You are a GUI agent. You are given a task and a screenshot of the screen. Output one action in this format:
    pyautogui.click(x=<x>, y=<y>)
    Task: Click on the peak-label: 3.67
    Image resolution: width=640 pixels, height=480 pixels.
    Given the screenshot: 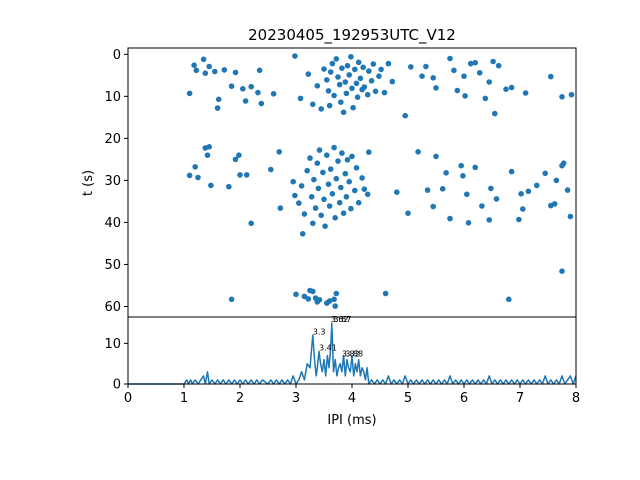 What is the action you would take?
    pyautogui.click(x=343, y=319)
    